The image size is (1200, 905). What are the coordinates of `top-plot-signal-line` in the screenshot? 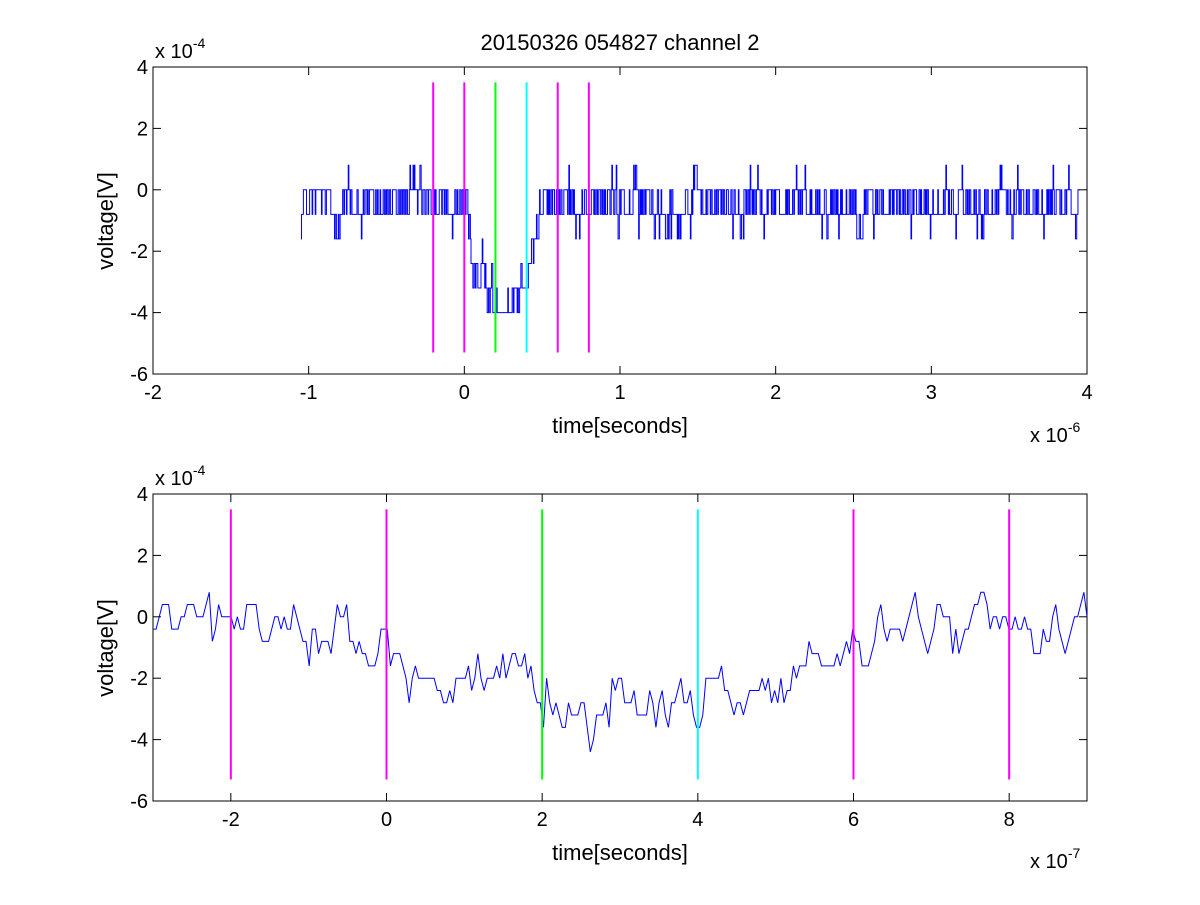 It's located at (690, 239).